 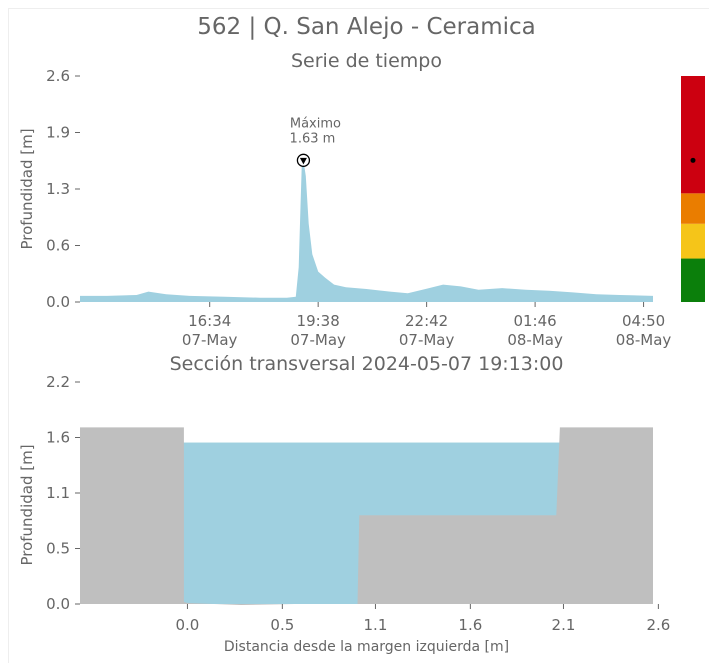 What do you see at coordinates (366, 27) in the screenshot?
I see `figure-title: 562 | Q. San Alejo - Ceramica` at bounding box center [366, 27].